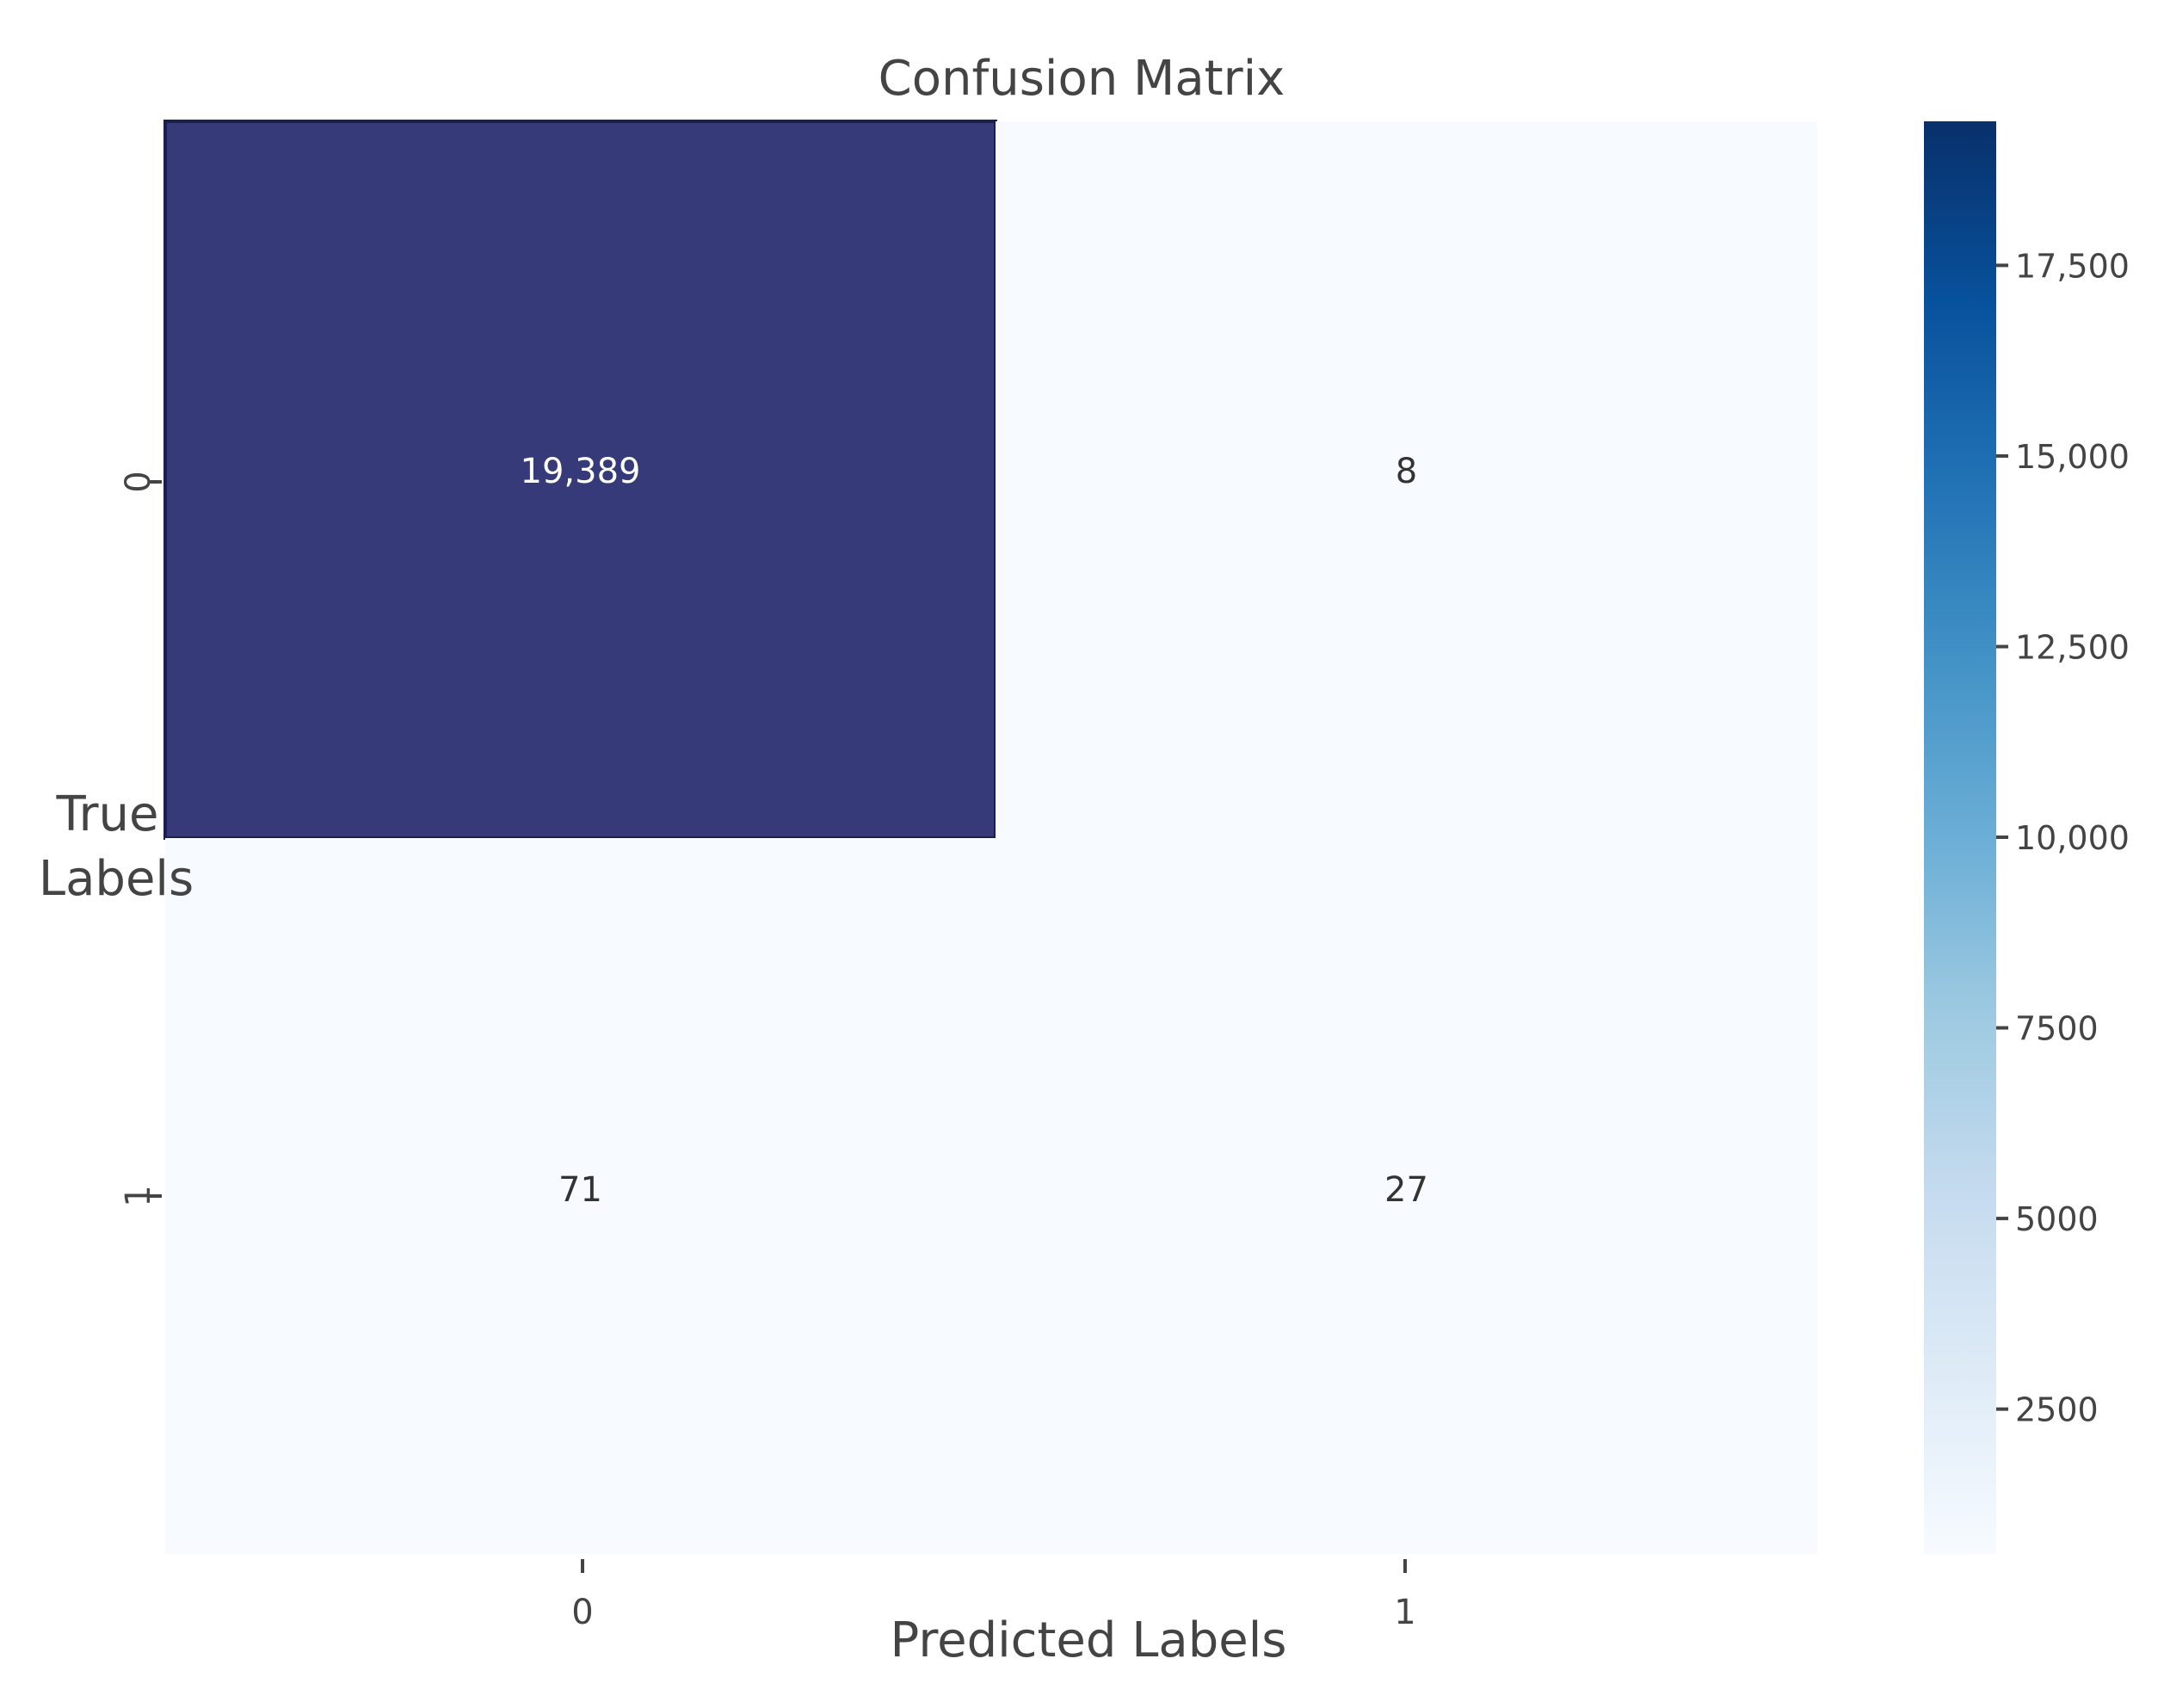 This screenshot has height=1708, width=2164. What do you see at coordinates (1960, 837) in the screenshot?
I see `colorbar` at bounding box center [1960, 837].